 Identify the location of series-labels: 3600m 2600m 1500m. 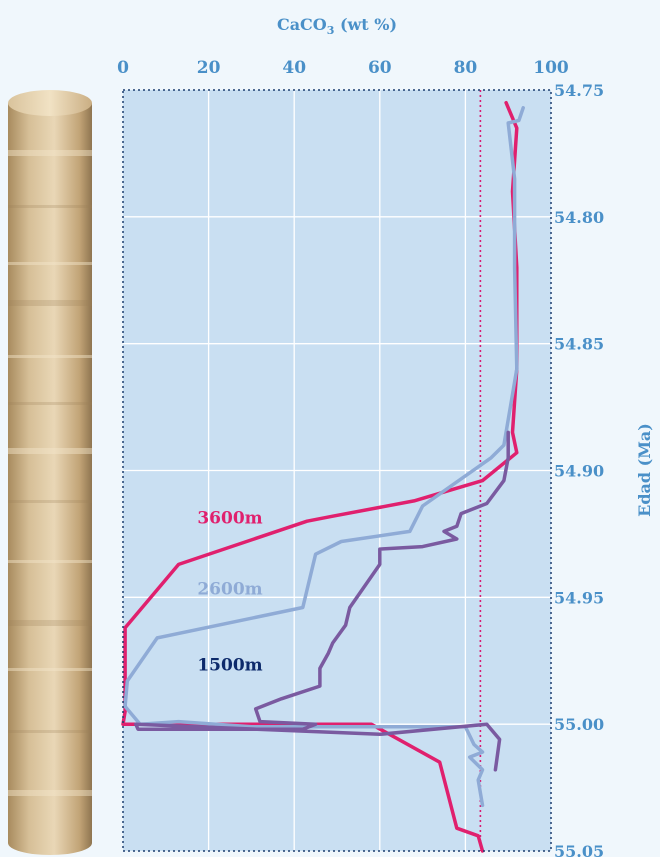
(229, 591).